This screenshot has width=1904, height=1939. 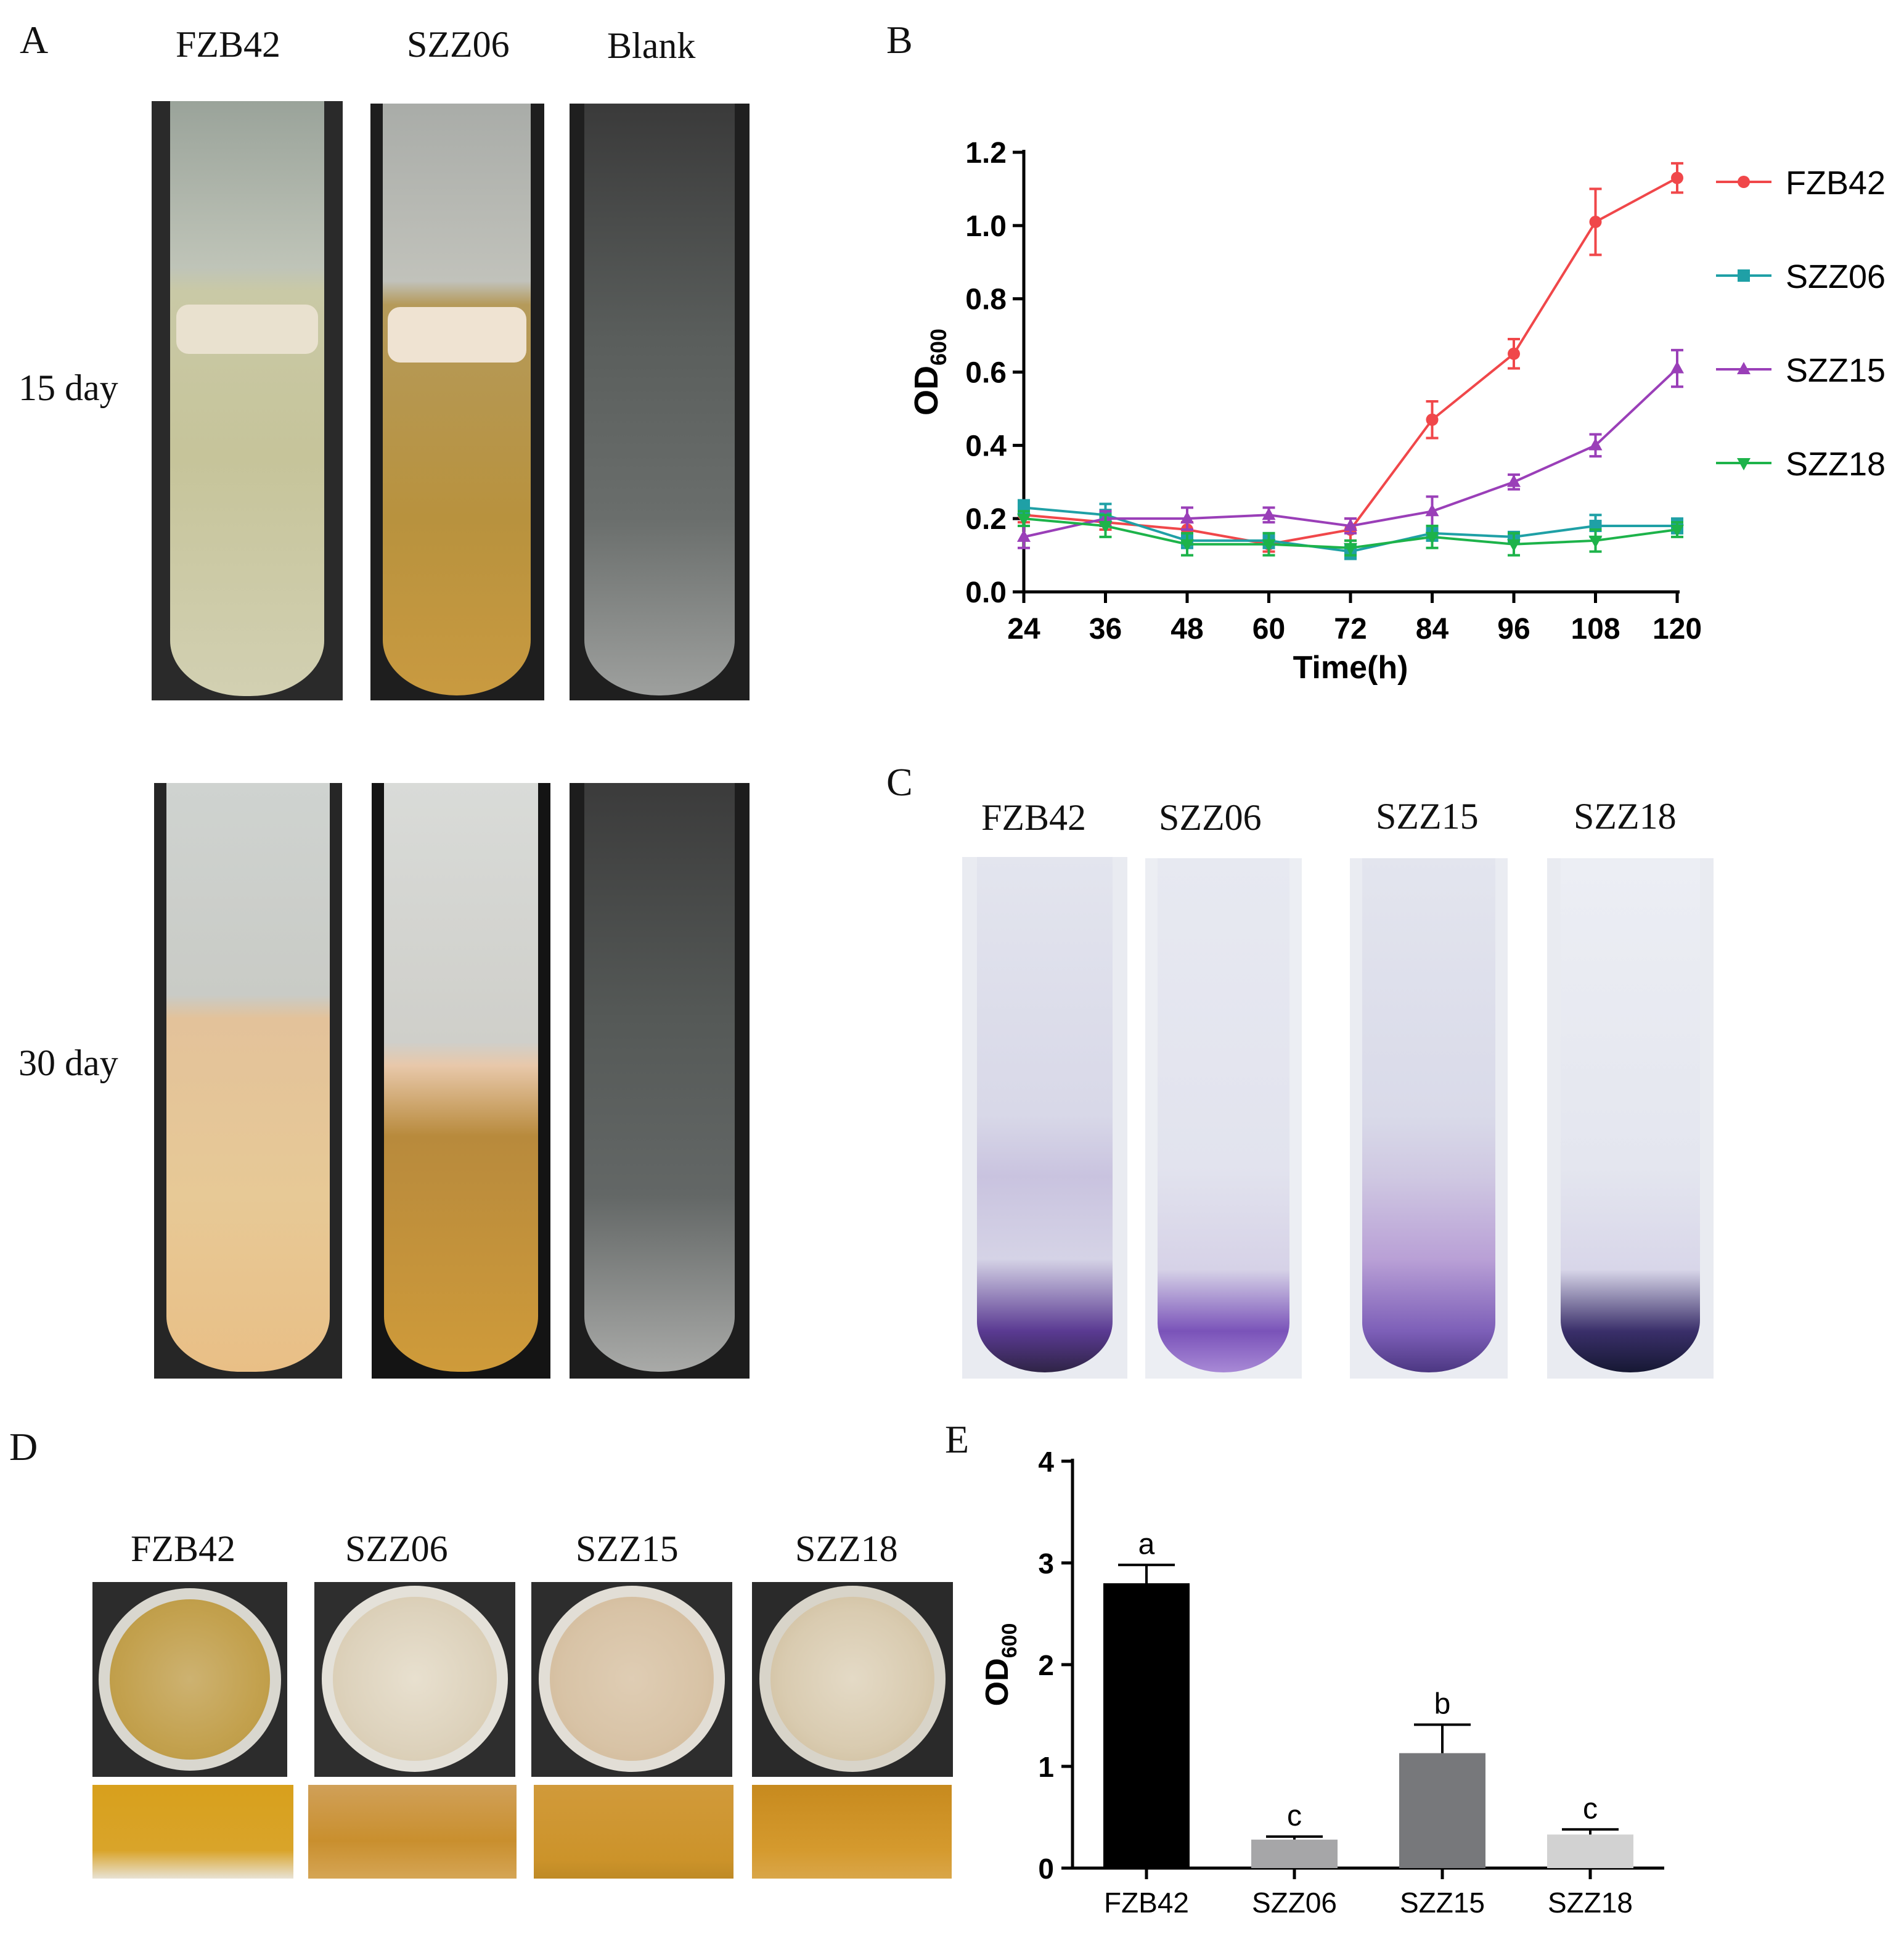 I want to click on series-line, so click(x=1350, y=361).